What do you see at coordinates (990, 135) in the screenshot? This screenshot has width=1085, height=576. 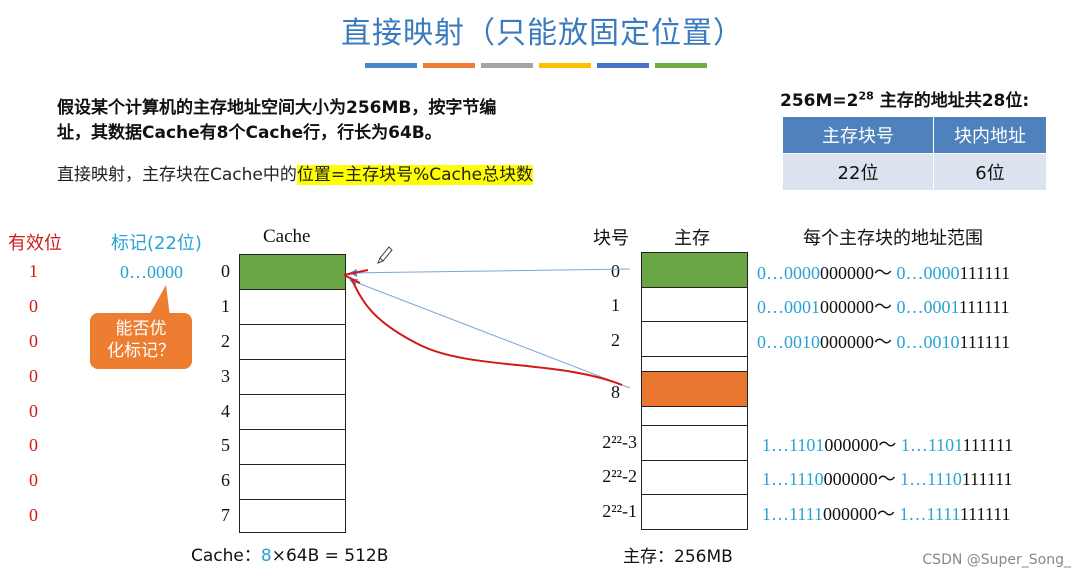 I see `header-block-offset: 块内地址` at bounding box center [990, 135].